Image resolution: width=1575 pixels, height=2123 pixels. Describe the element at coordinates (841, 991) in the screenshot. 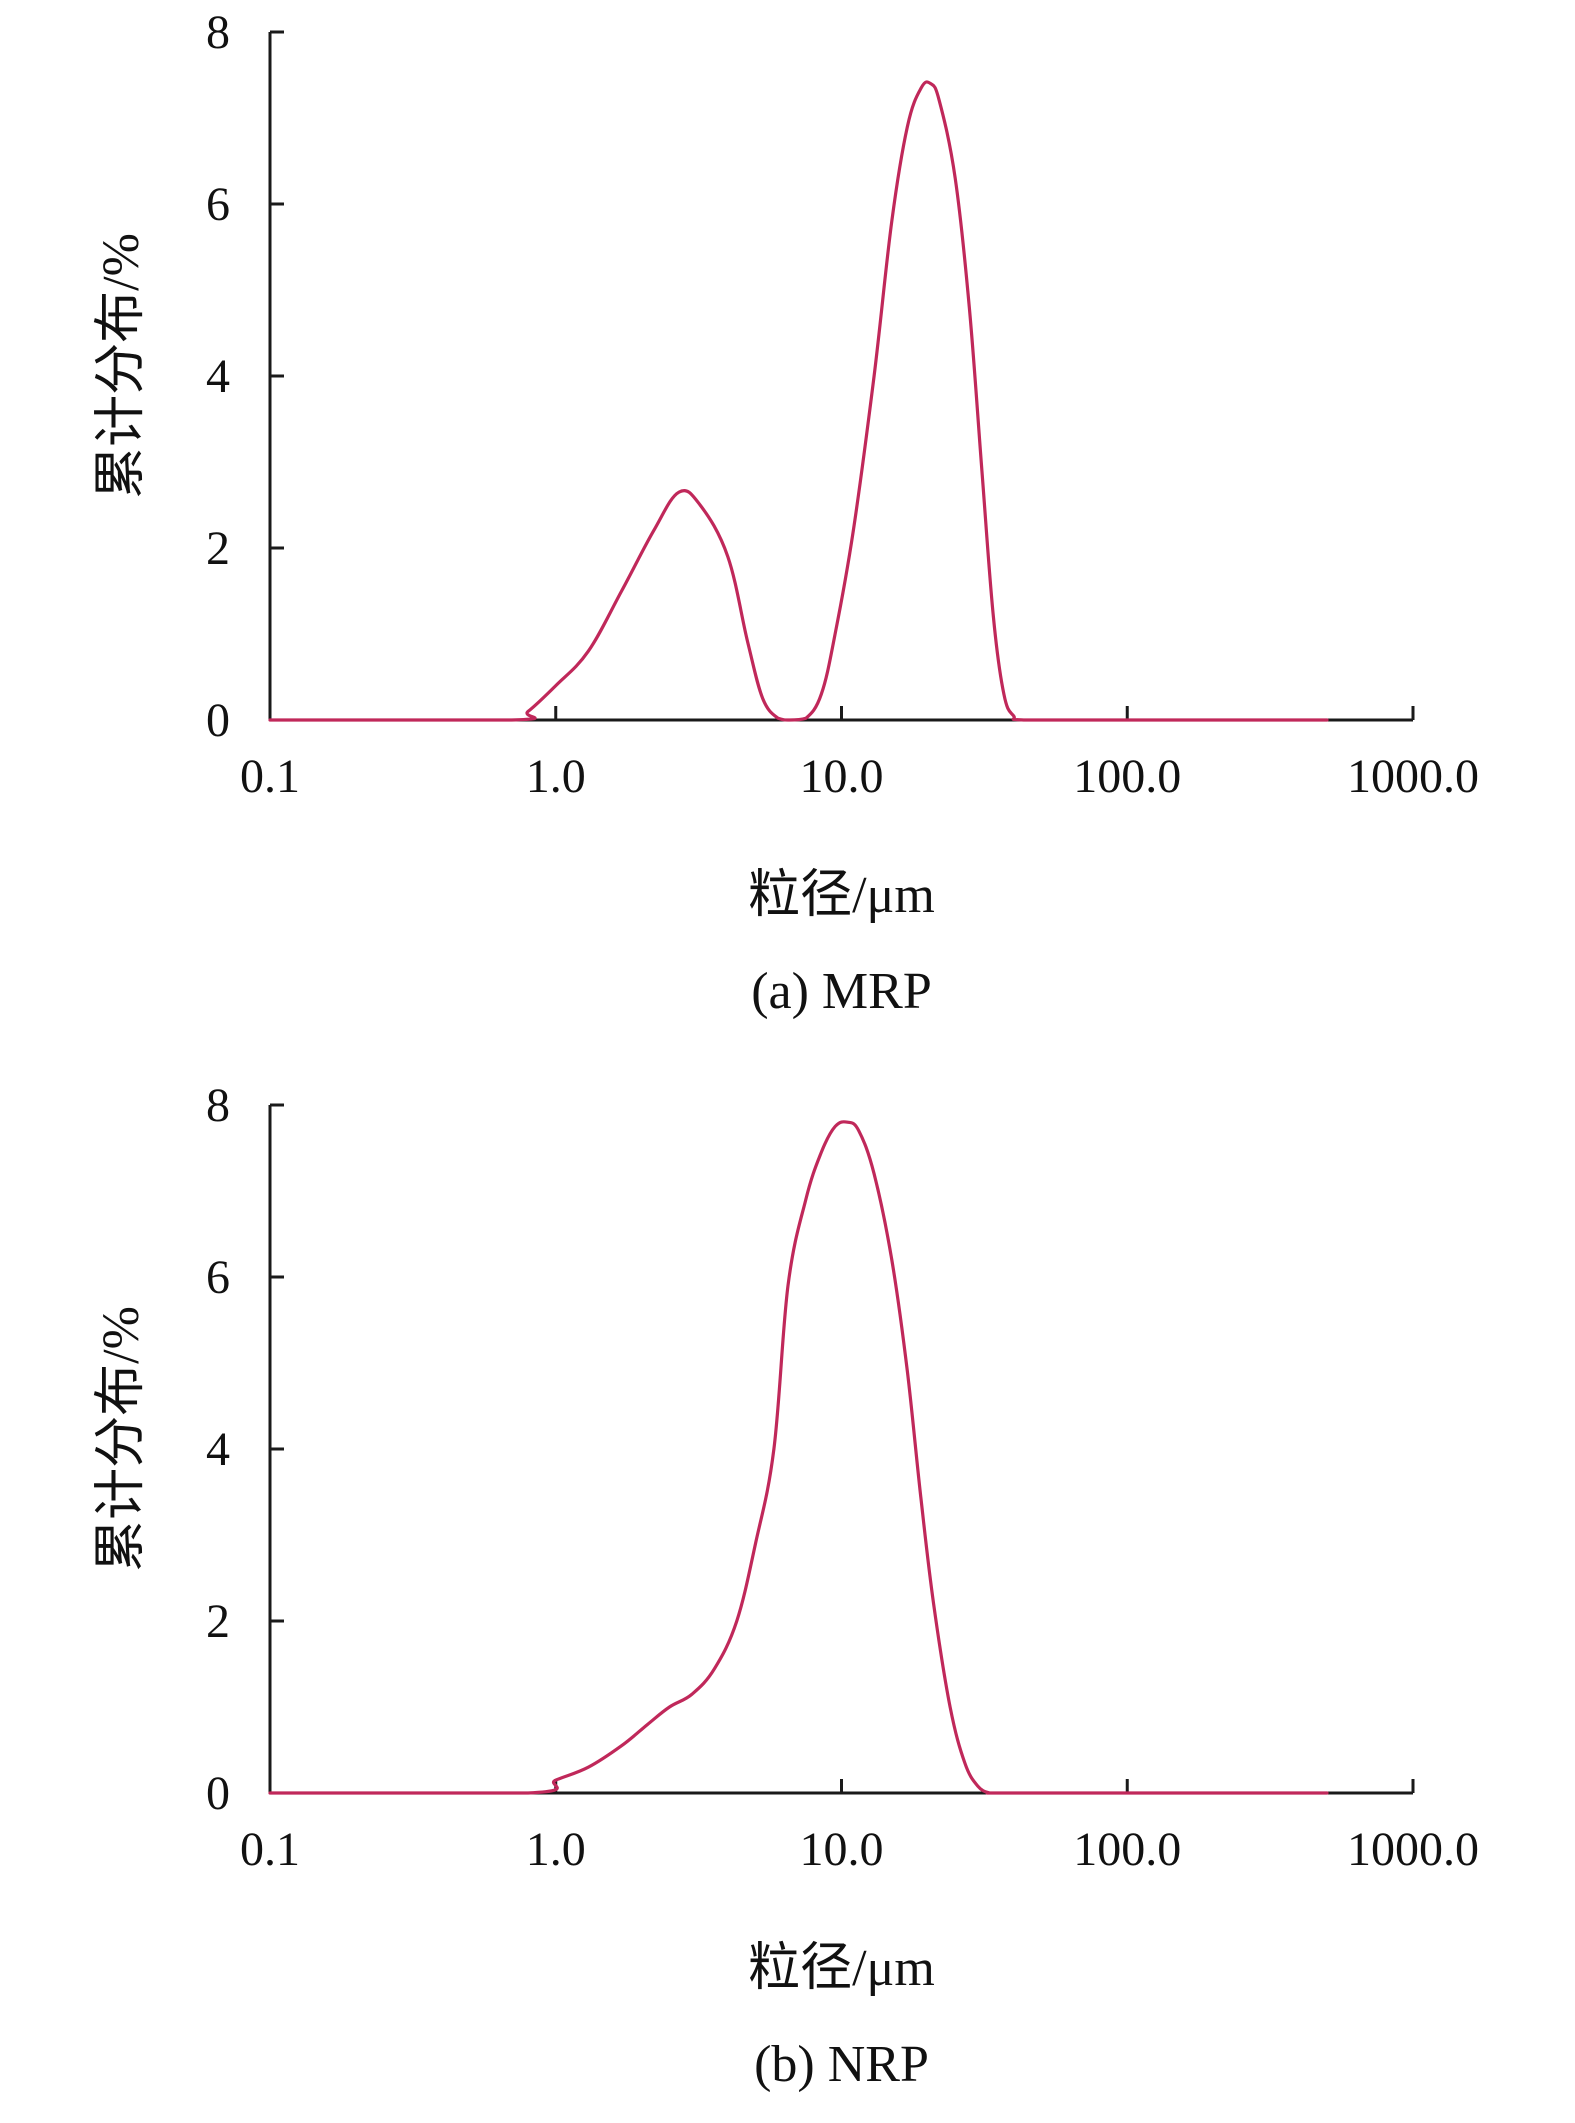

I see `chart-caption: (a) MRP` at that location.